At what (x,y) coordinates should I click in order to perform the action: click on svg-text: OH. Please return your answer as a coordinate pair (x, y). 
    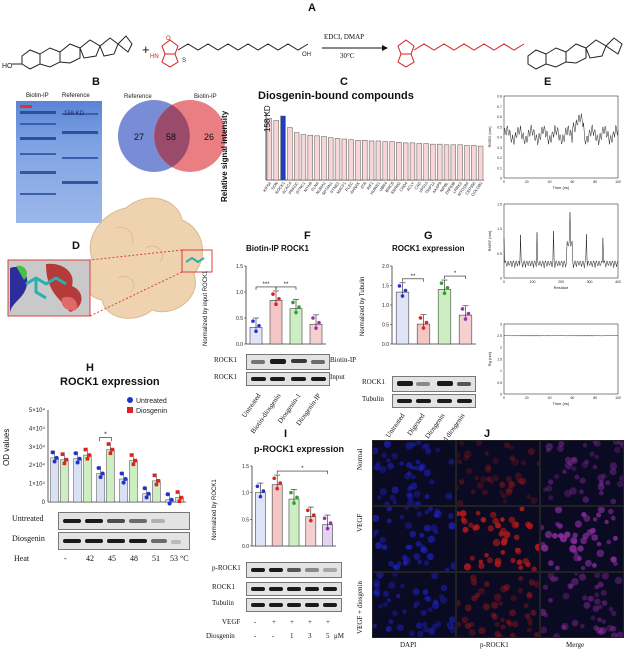
    Looking at the image, I should click on (306, 55).